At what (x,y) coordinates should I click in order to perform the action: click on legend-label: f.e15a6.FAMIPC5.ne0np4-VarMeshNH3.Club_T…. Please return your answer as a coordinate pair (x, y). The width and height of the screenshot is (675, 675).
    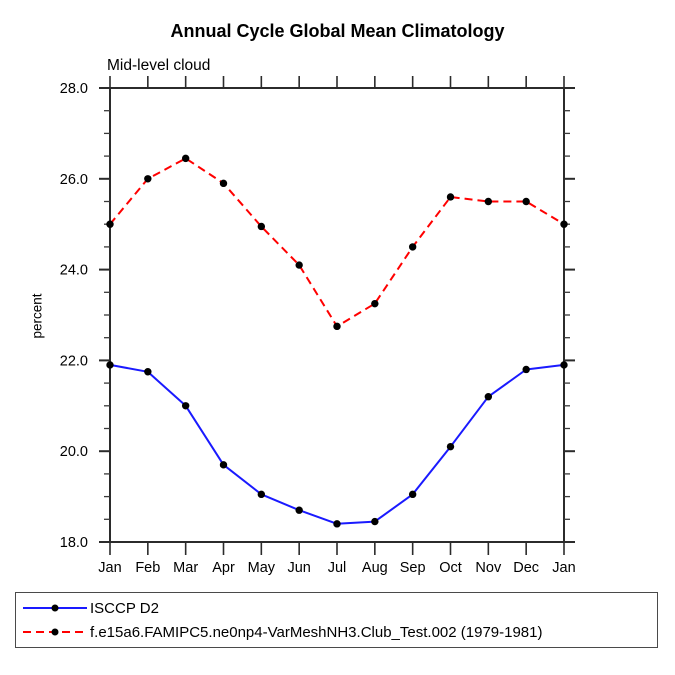
    Looking at the image, I should click on (316, 632).